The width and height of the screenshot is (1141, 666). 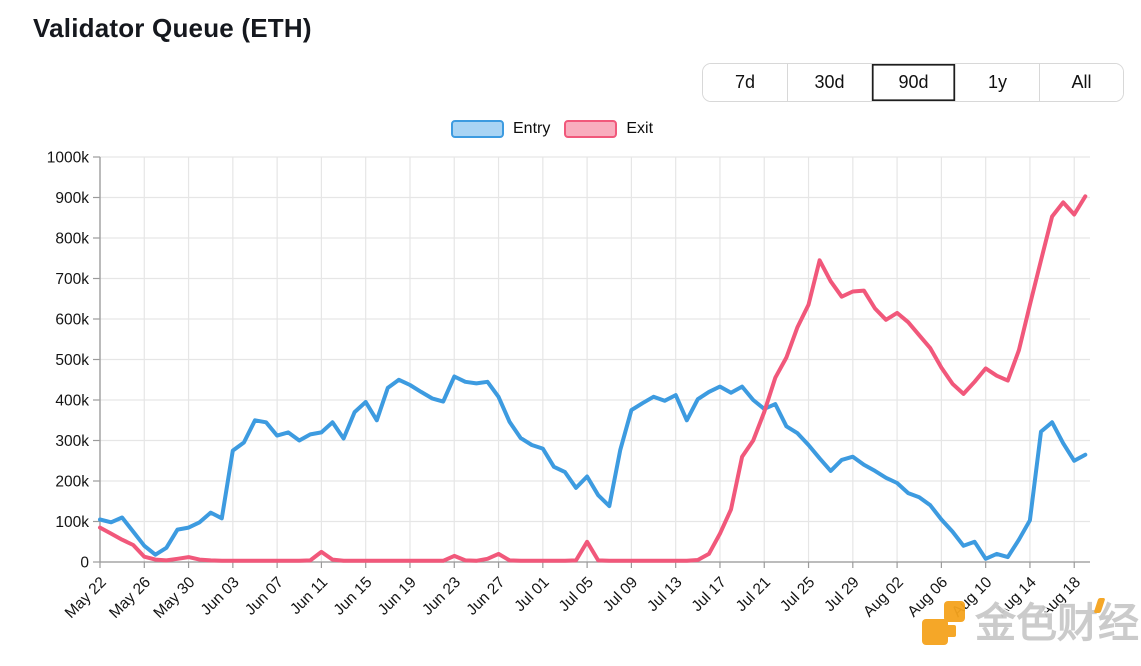 What do you see at coordinates (664, 594) in the screenshot?
I see `x-tick-label: Jul 13` at bounding box center [664, 594].